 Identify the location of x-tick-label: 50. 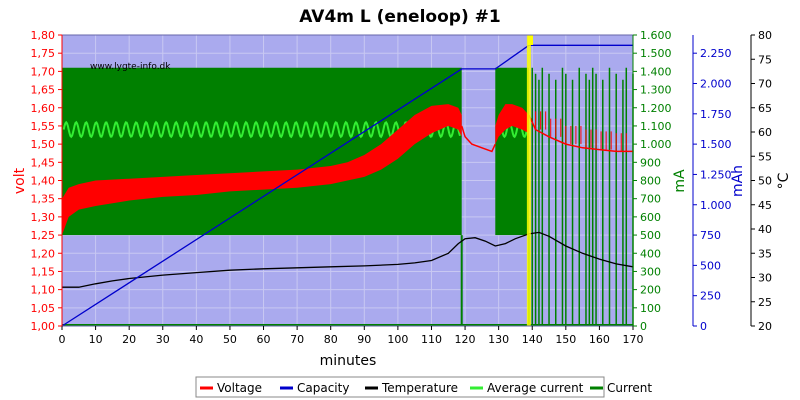
(230, 339).